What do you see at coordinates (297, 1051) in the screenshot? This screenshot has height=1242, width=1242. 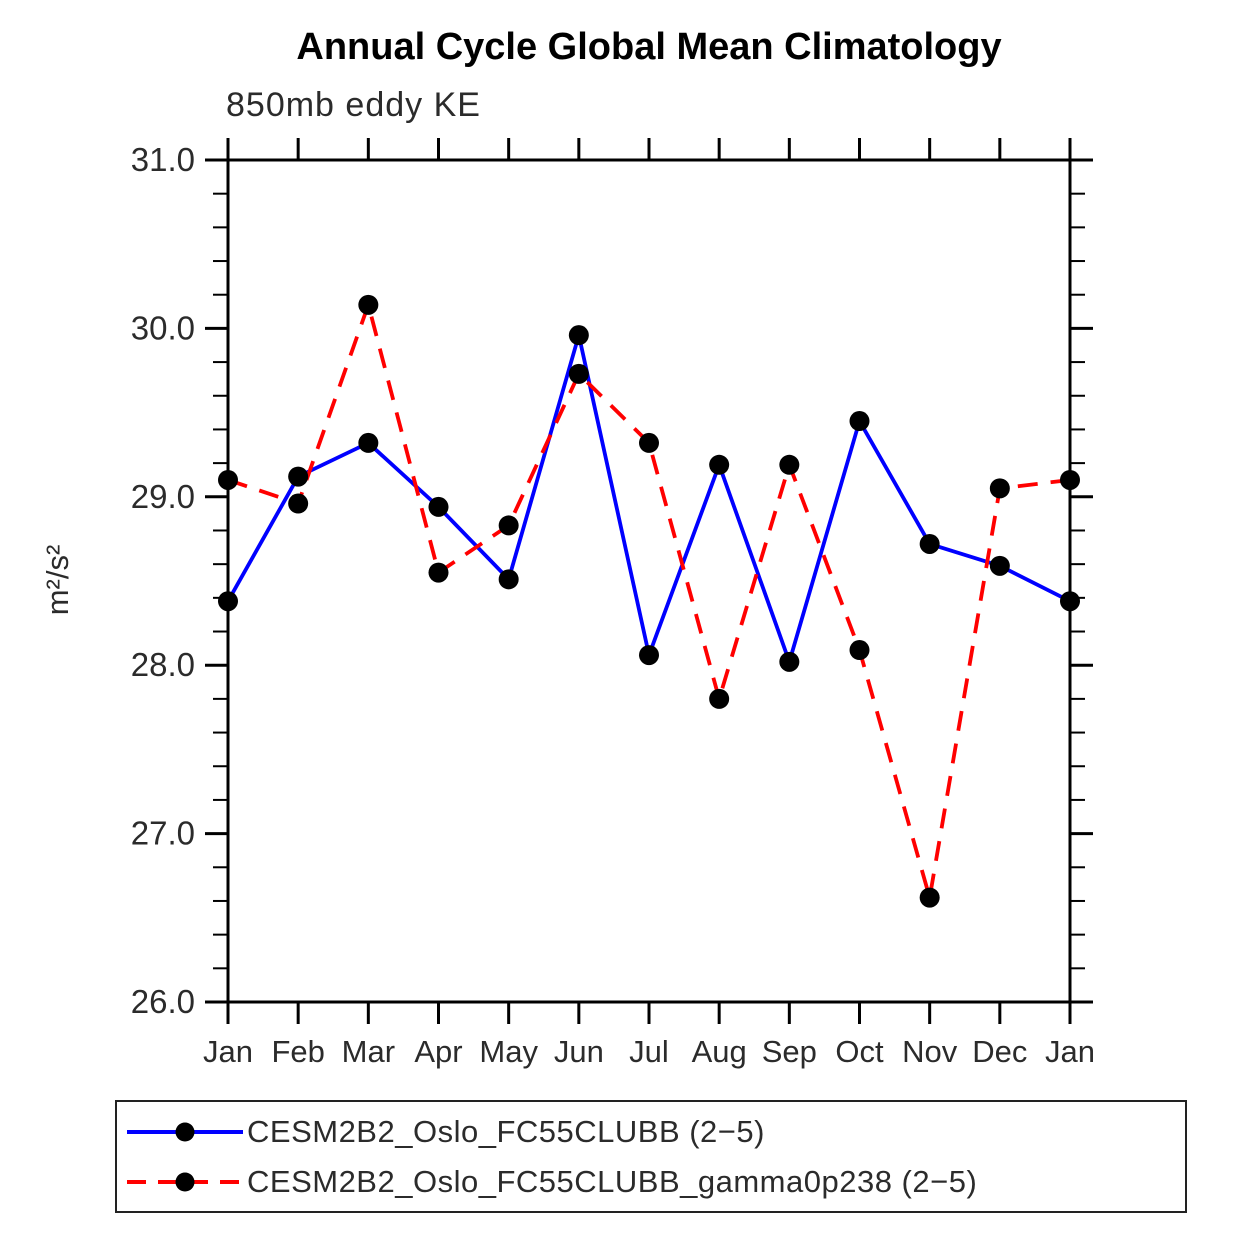 I see `x-tick-label: Feb` at bounding box center [297, 1051].